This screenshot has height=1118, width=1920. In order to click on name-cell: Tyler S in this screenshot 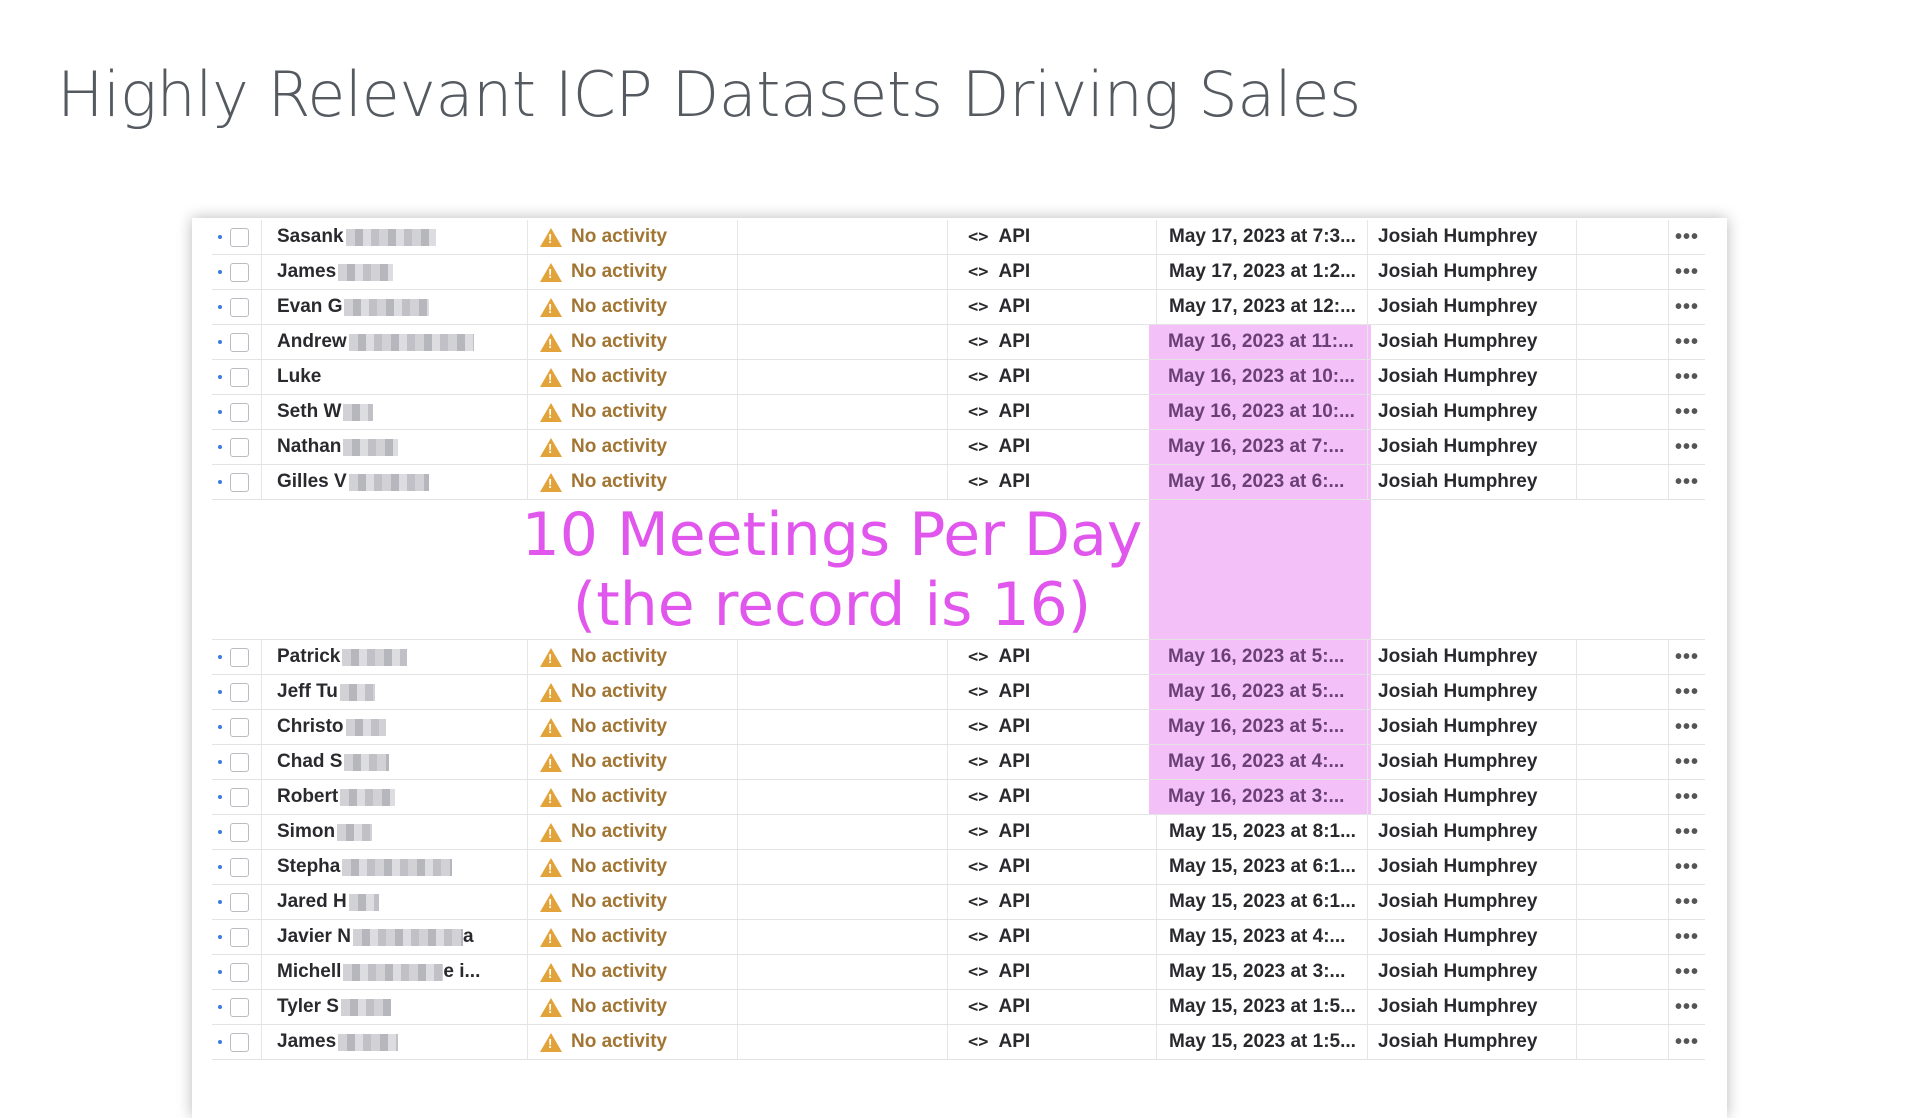, I will do `click(394, 1007)`.